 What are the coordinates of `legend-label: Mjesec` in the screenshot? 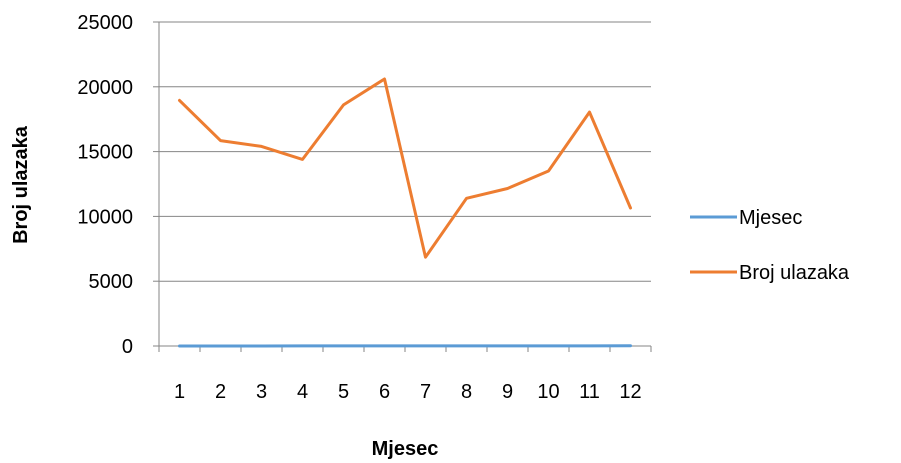 It's located at (770, 218).